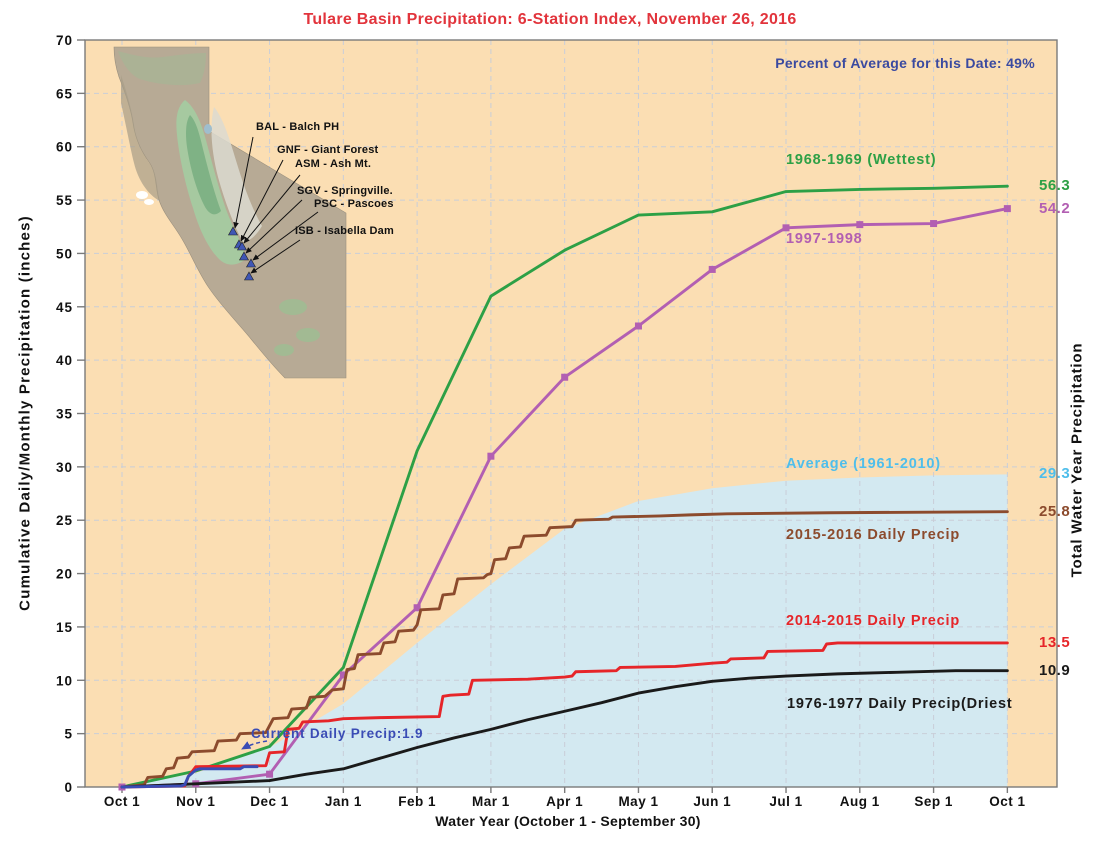 This screenshot has width=1100, height=850. I want to click on series-label-driest: 1976-1977 Daily Precip(Driest, so click(900, 704).